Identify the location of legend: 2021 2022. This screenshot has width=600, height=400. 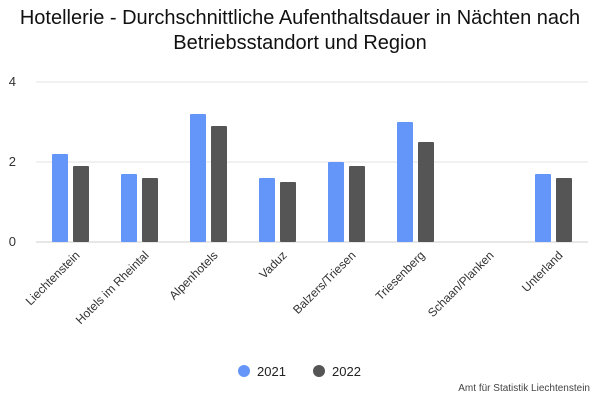
(299, 371).